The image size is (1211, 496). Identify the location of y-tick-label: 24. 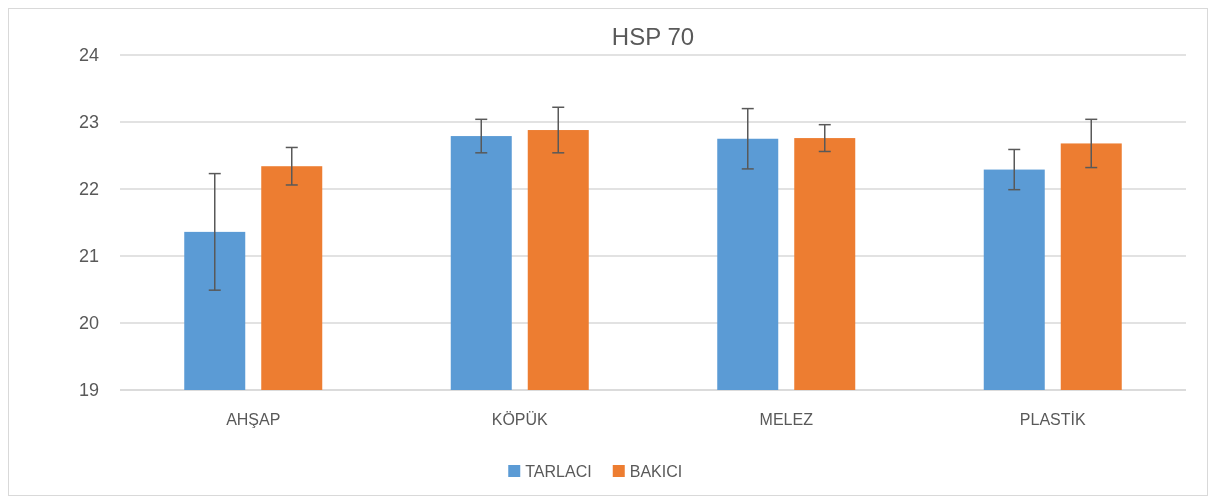
(88, 55).